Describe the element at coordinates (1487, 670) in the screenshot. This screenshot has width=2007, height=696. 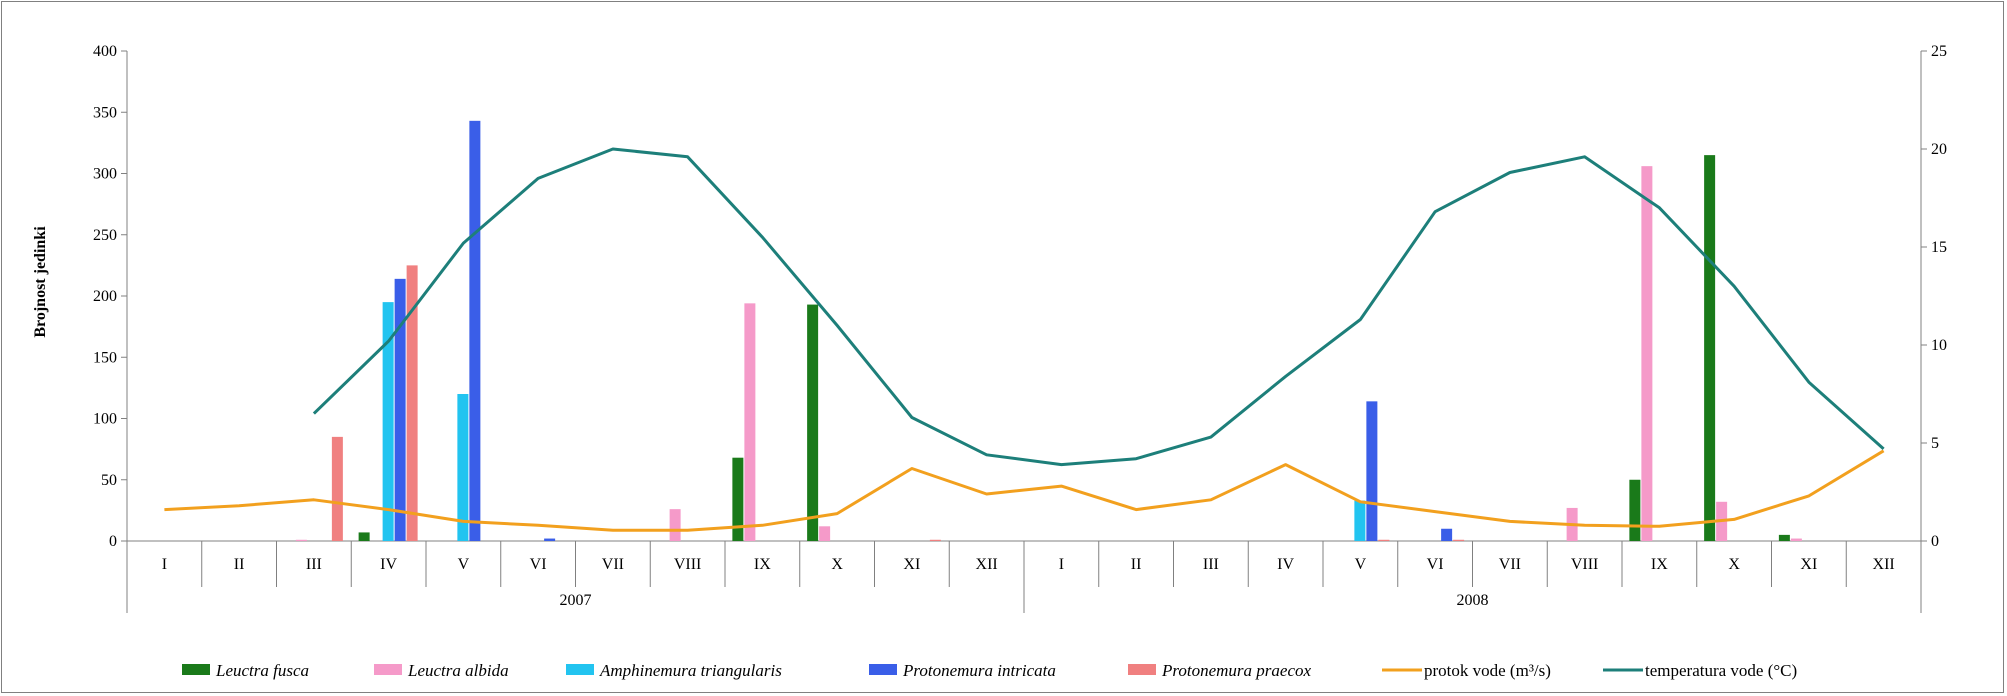
I see `legend-label: protok vode (m³/s)` at that location.